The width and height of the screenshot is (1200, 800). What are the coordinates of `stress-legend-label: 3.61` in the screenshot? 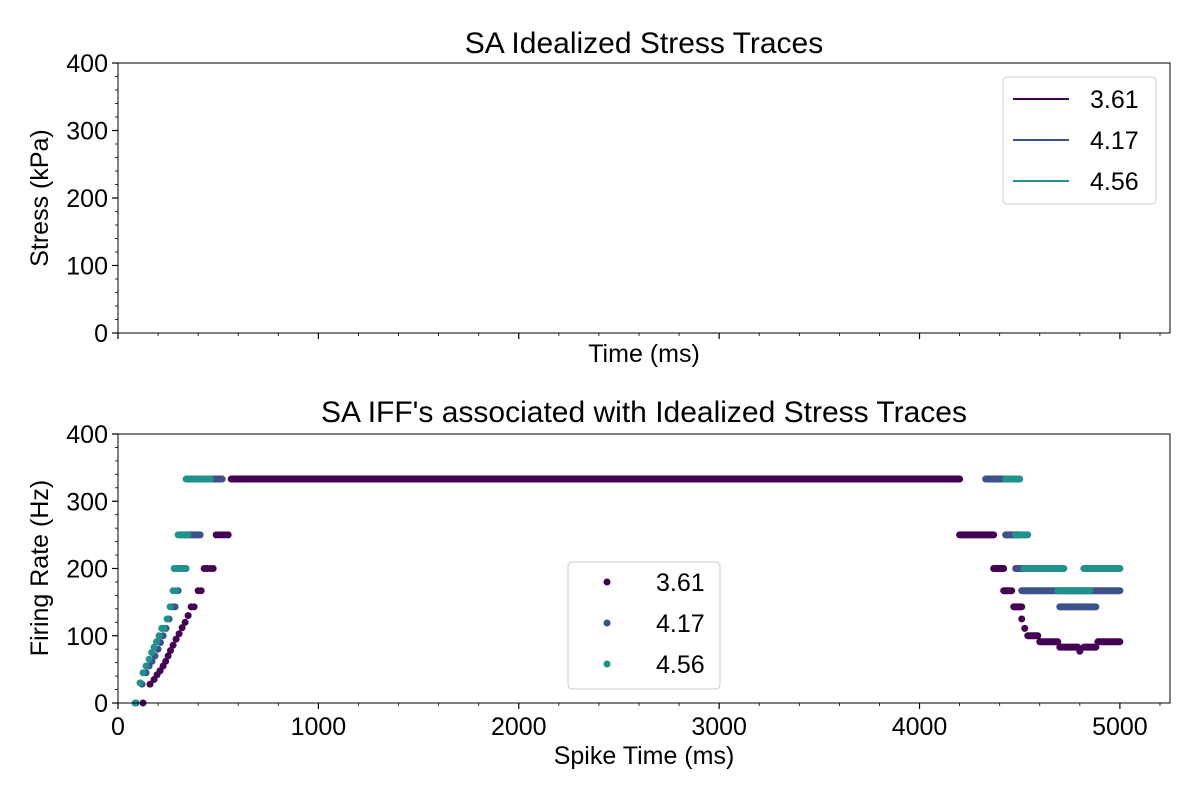 It's located at (1114, 100).